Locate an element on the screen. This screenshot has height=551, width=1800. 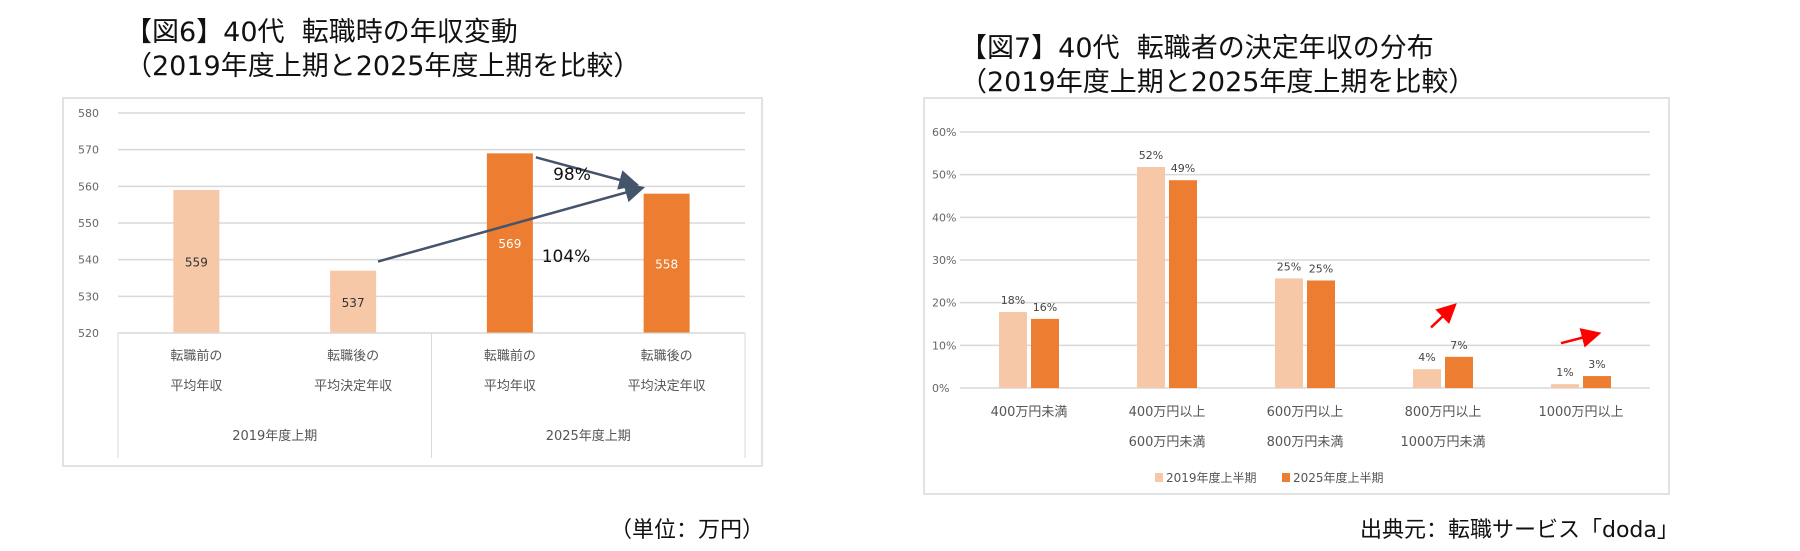
y-tick-label: 520 is located at coordinates (88, 333).